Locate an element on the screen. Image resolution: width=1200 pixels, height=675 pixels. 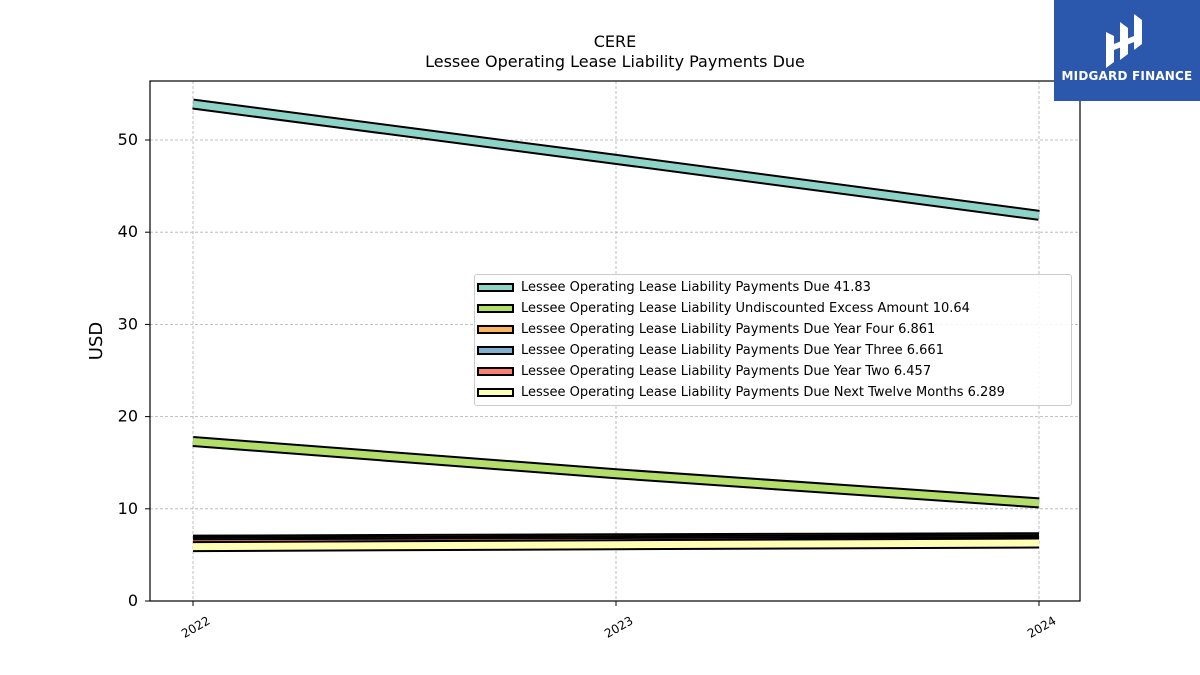
x-tick-label: 2024 is located at coordinates (1041, 626).